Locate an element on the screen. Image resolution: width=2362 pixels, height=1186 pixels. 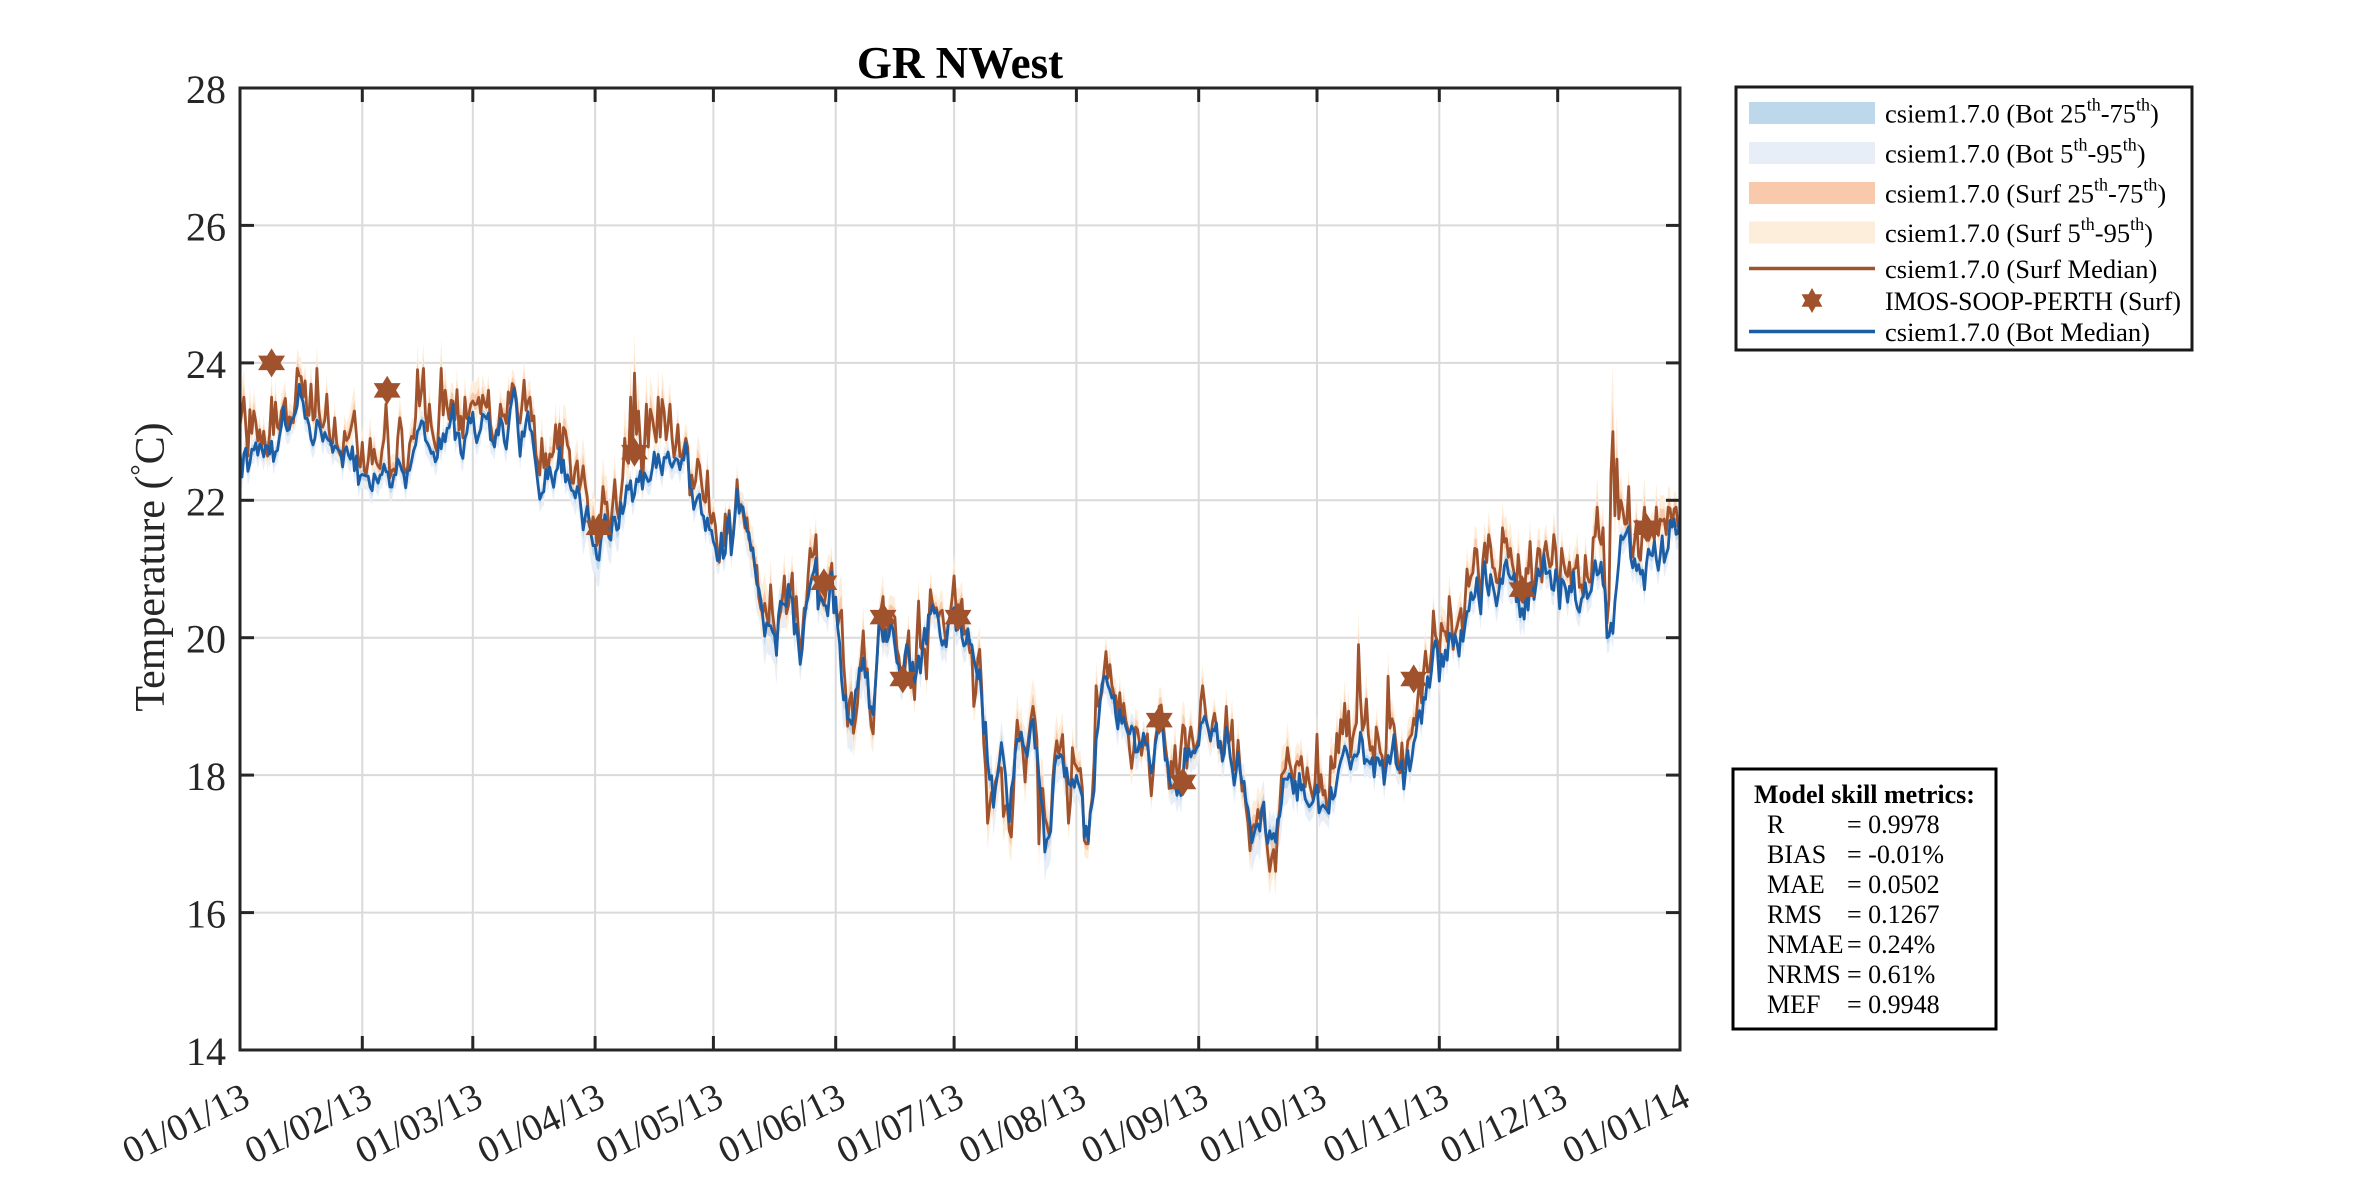
svg-text: 28 is located at coordinates (206, 89).